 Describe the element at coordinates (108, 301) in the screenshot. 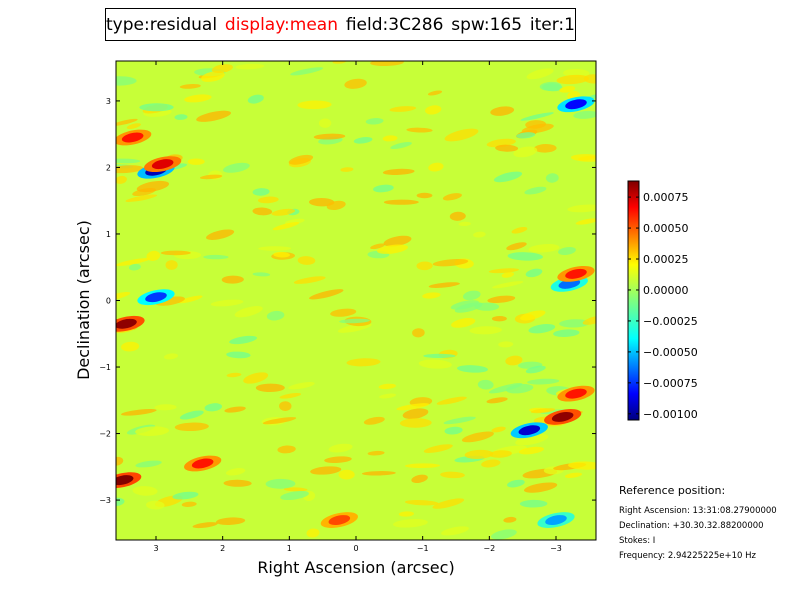

I see `y-tick-label: 0` at that location.